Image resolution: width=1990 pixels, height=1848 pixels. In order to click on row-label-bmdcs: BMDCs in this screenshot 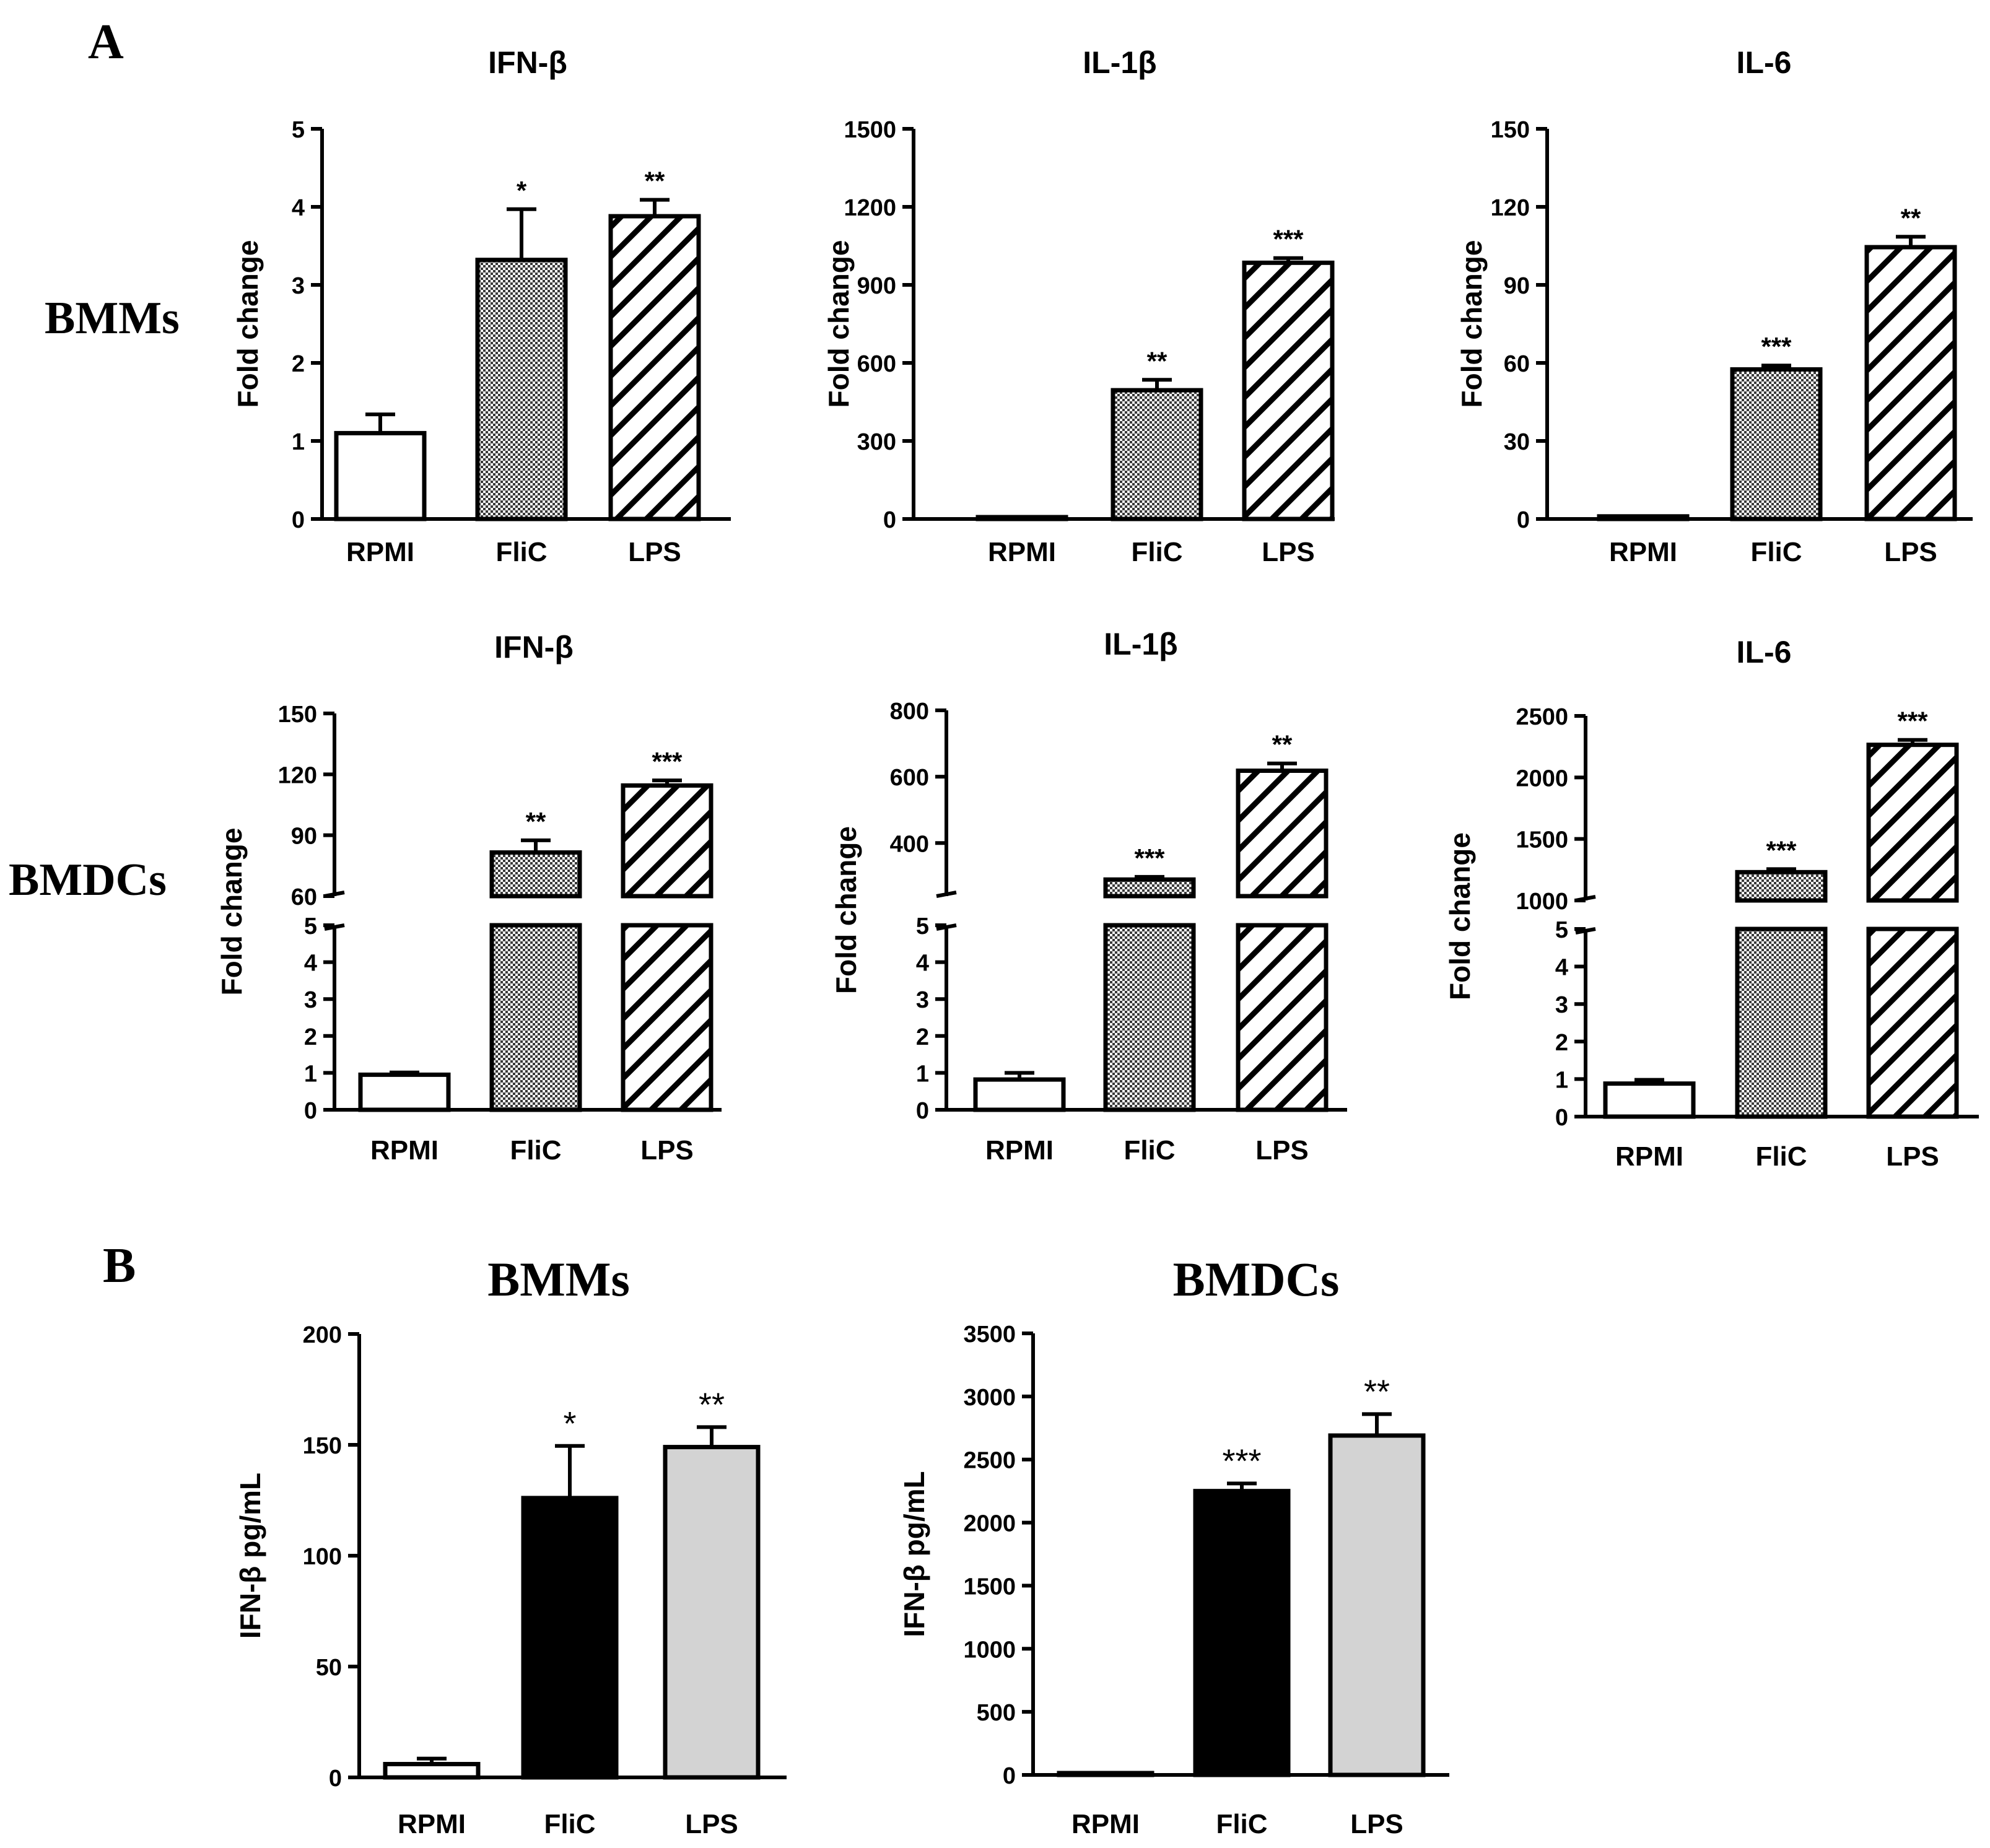, I will do `click(88, 880)`.